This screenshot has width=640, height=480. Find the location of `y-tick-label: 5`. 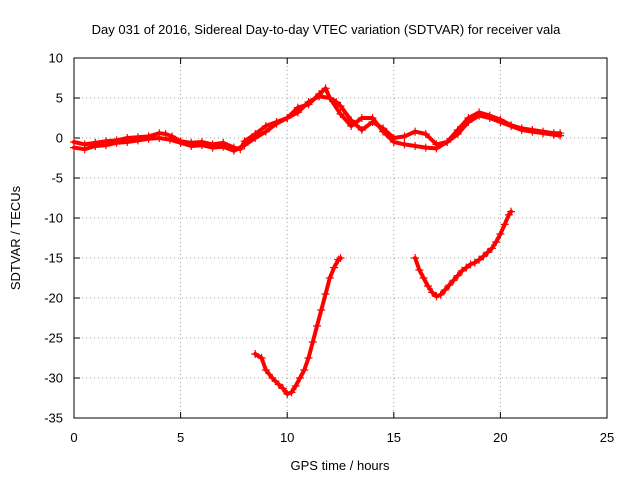

y-tick-label: 5 is located at coordinates (59, 98).